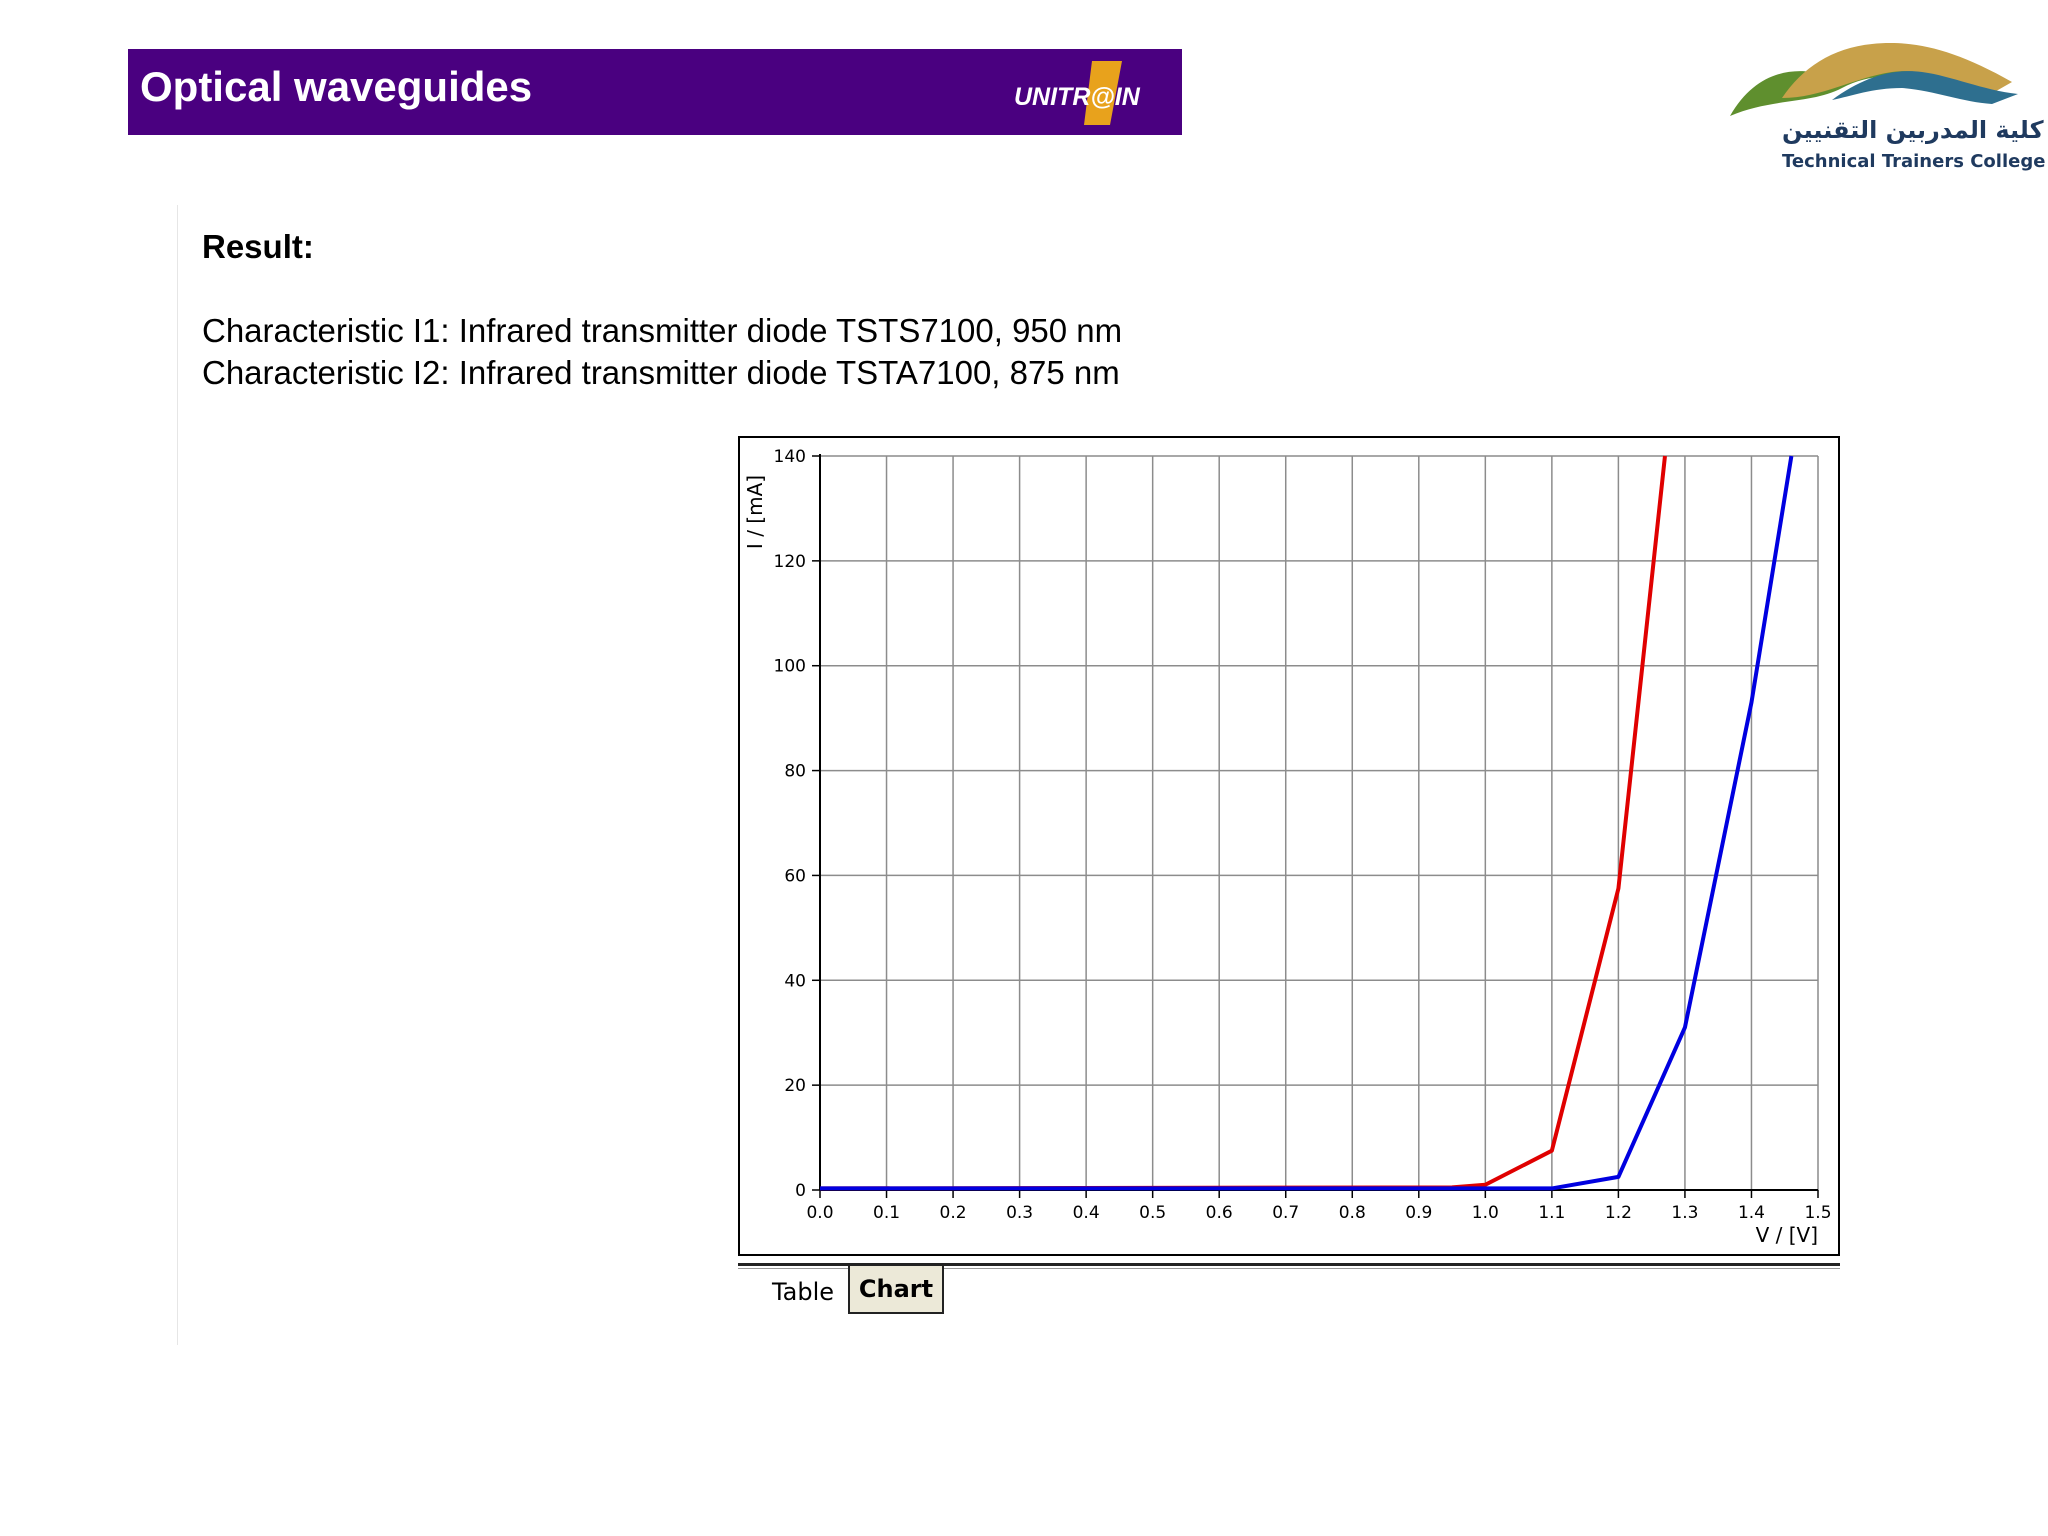 Image resolution: width=2048 pixels, height=1536 pixels. What do you see at coordinates (1874, 79) in the screenshot?
I see `college-logo-emblem` at bounding box center [1874, 79].